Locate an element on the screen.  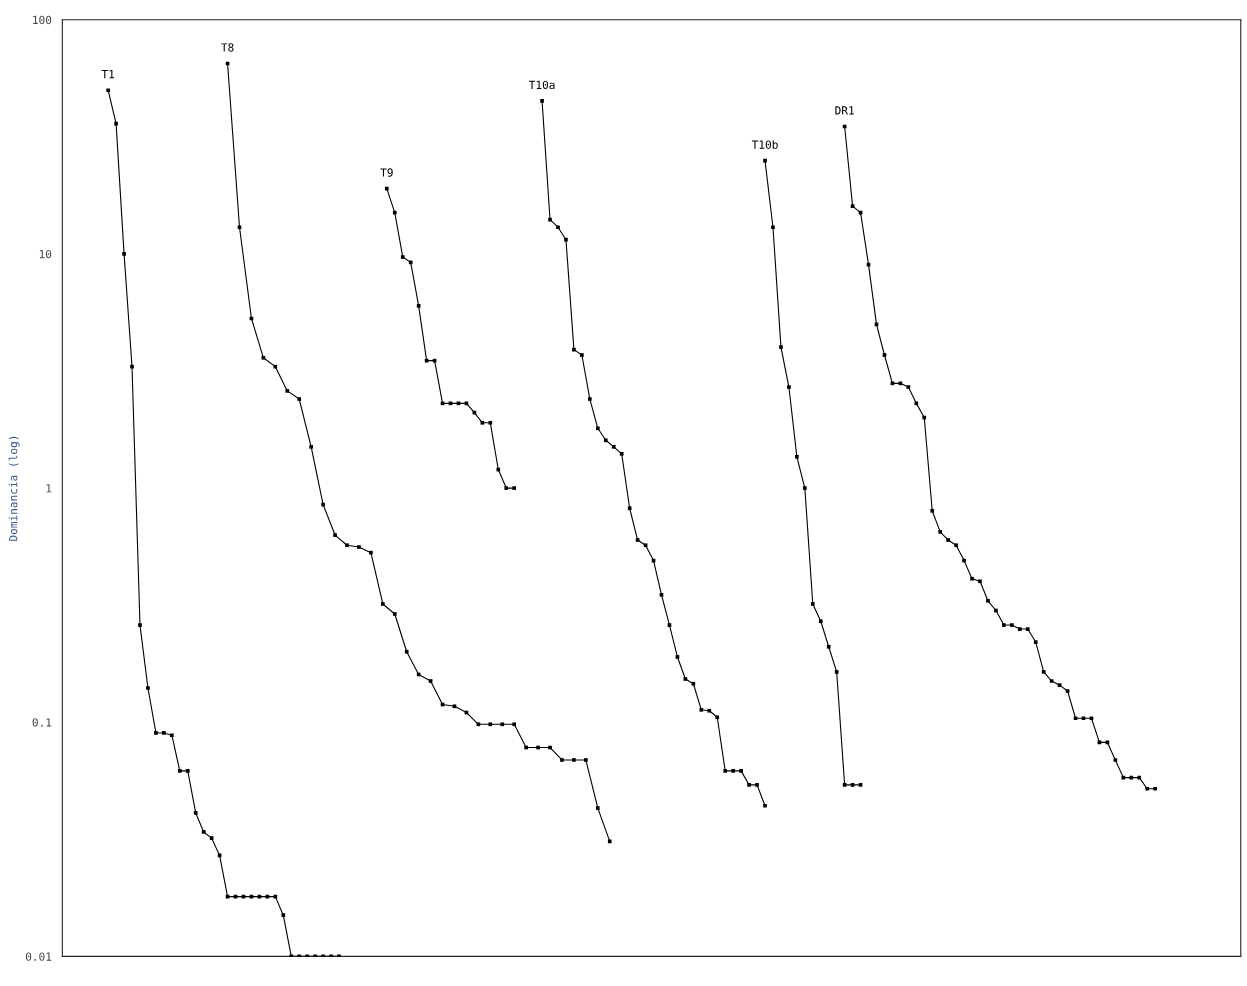
series-label: T9 is located at coordinates (386, 172).